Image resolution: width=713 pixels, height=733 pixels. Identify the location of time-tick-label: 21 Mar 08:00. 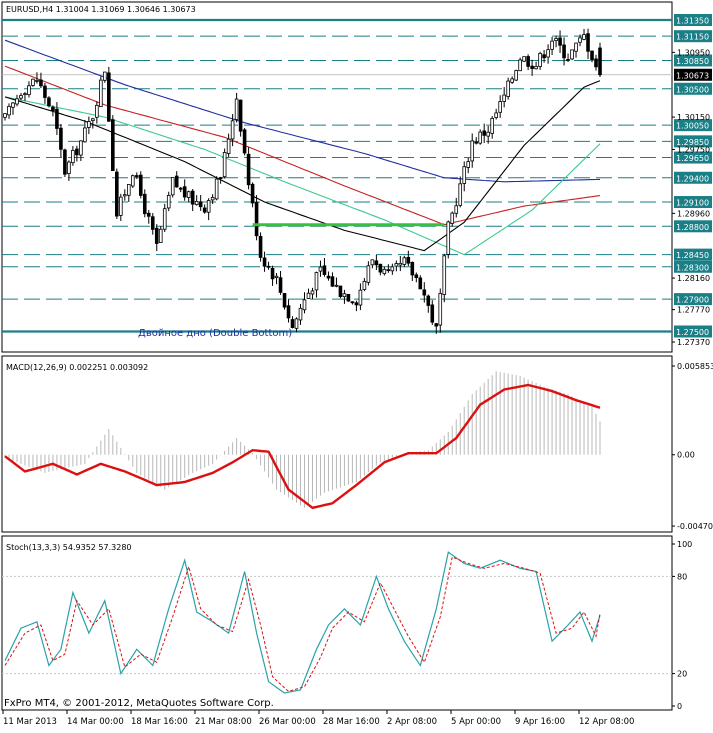
(223, 722).